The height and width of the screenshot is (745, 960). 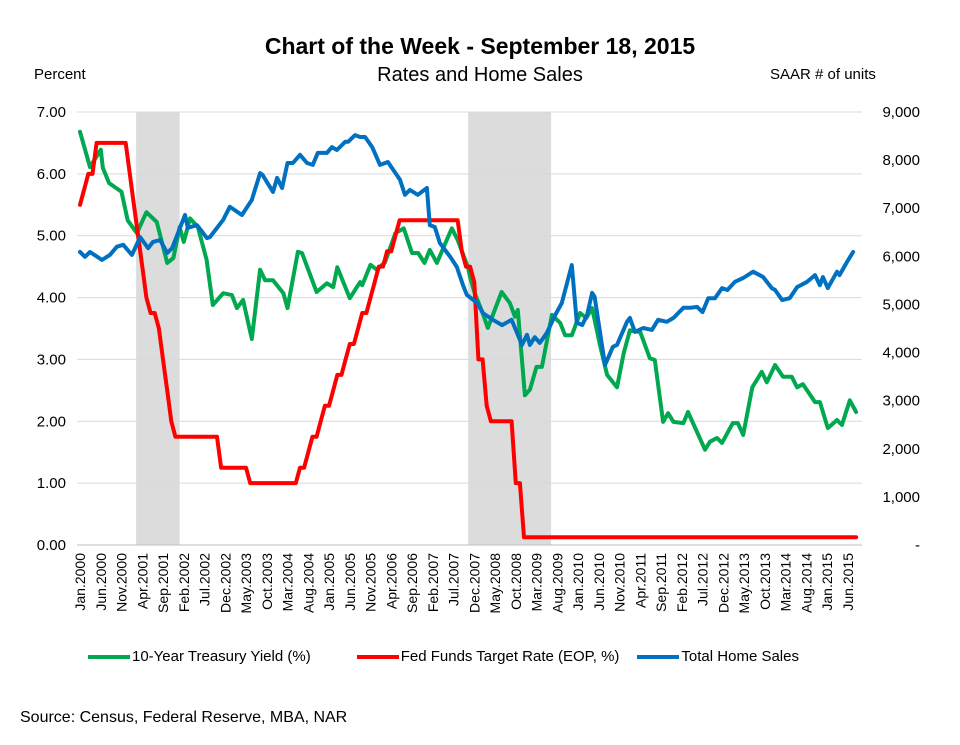 I want to click on left-tick-label: 6.00, so click(x=51, y=174).